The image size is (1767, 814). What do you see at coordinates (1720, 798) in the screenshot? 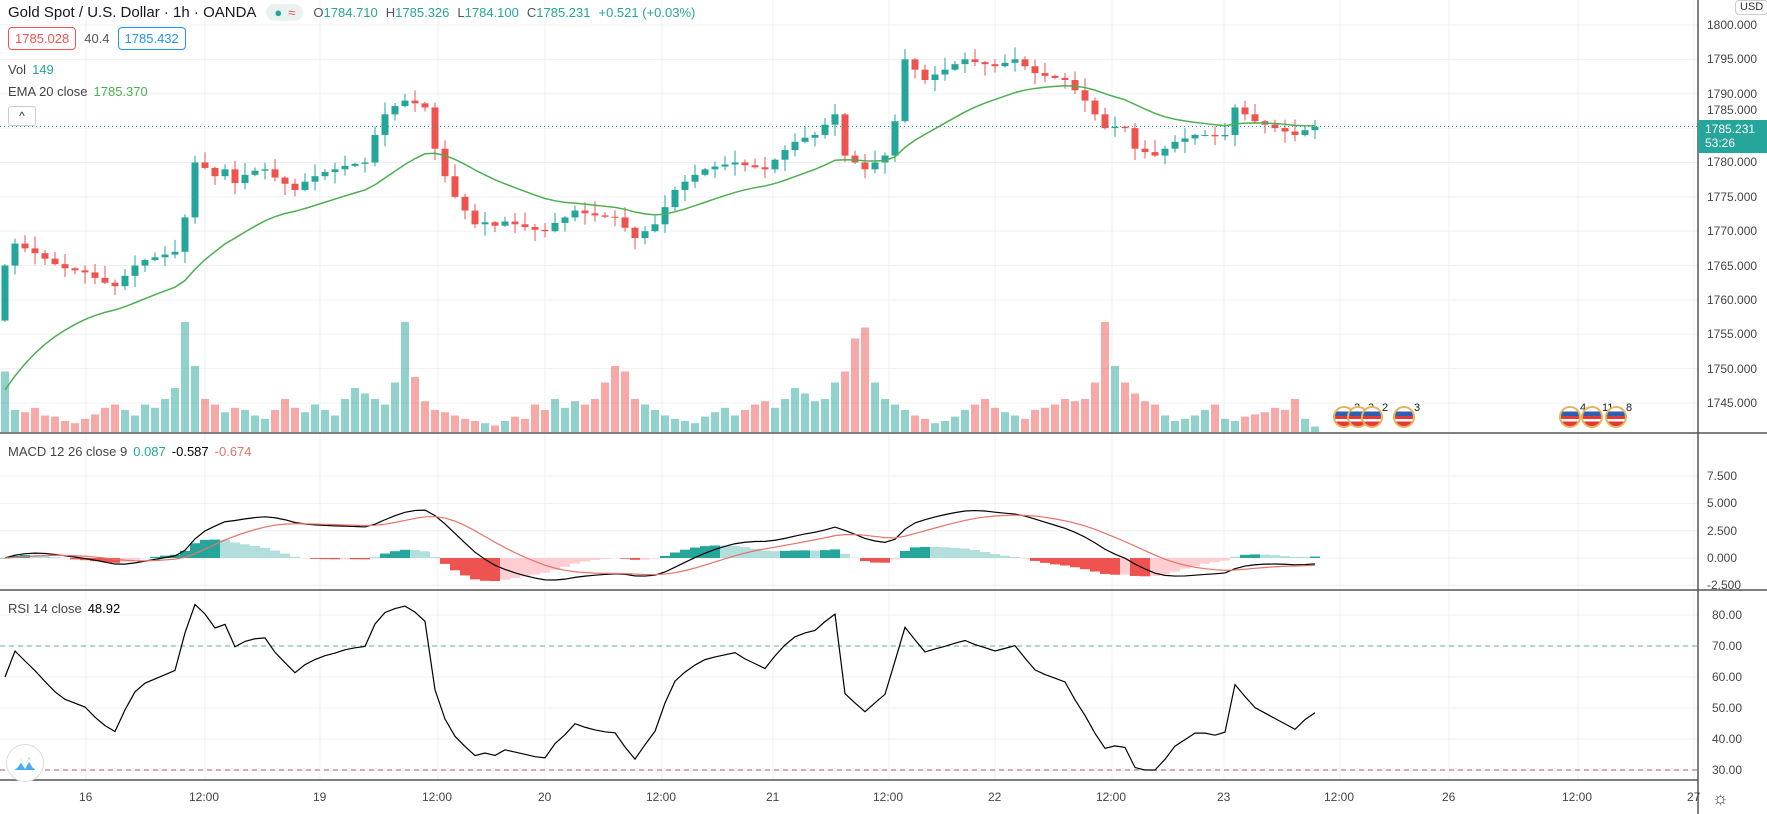
I see `settings-gear-icon: ☼` at bounding box center [1720, 798].